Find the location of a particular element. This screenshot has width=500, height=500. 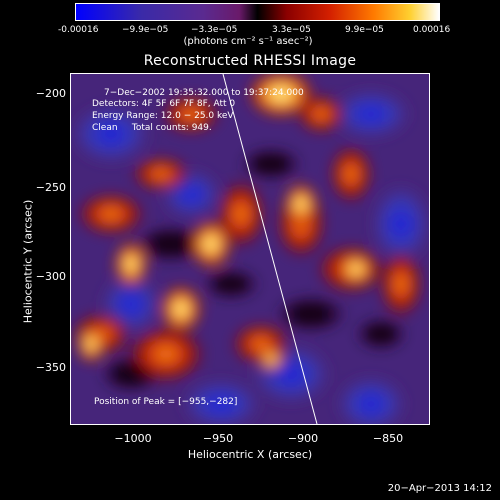

footer-timestamp: 20−Apr−2013 14:12 is located at coordinates (439, 488).